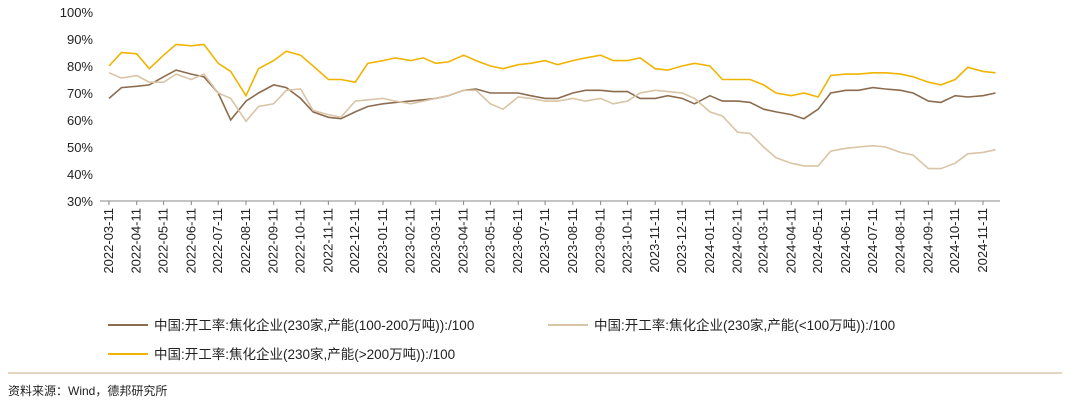  Describe the element at coordinates (572, 241) in the screenshot. I see `x-tick-label: 2023-08-11` at that location.